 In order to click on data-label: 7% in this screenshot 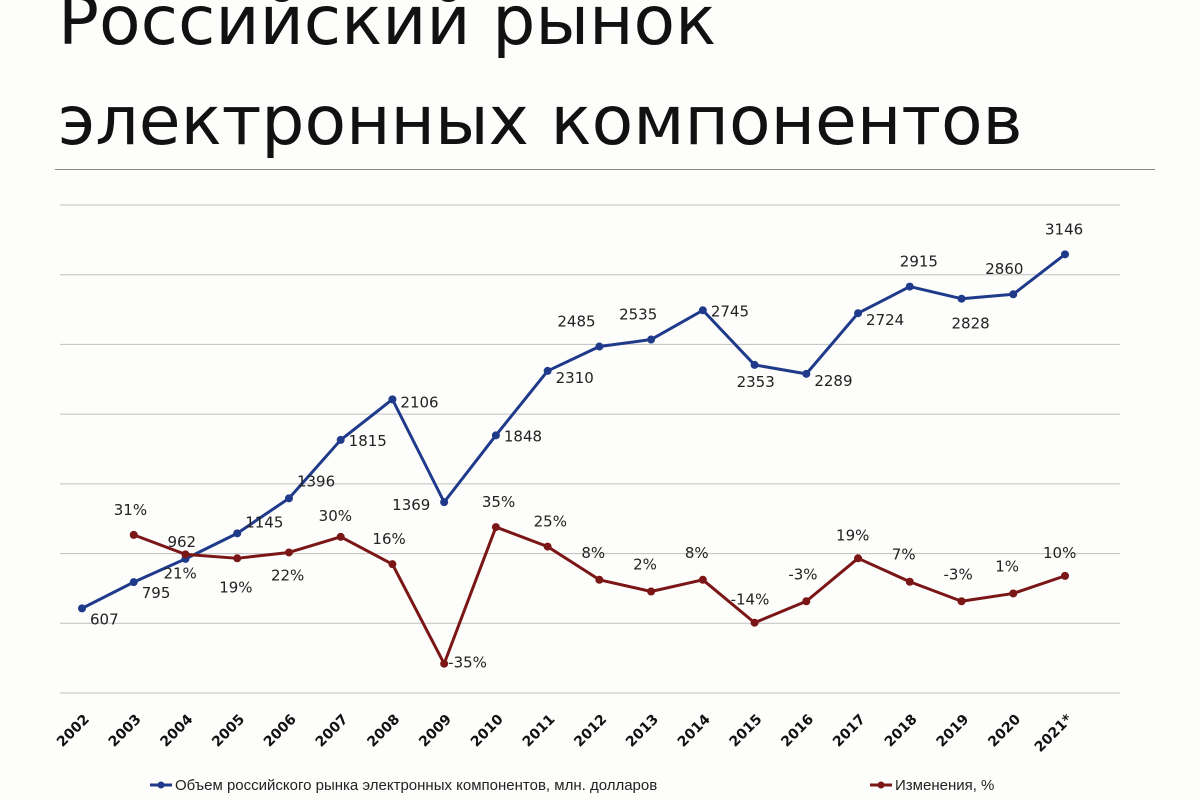, I will do `click(904, 555)`.